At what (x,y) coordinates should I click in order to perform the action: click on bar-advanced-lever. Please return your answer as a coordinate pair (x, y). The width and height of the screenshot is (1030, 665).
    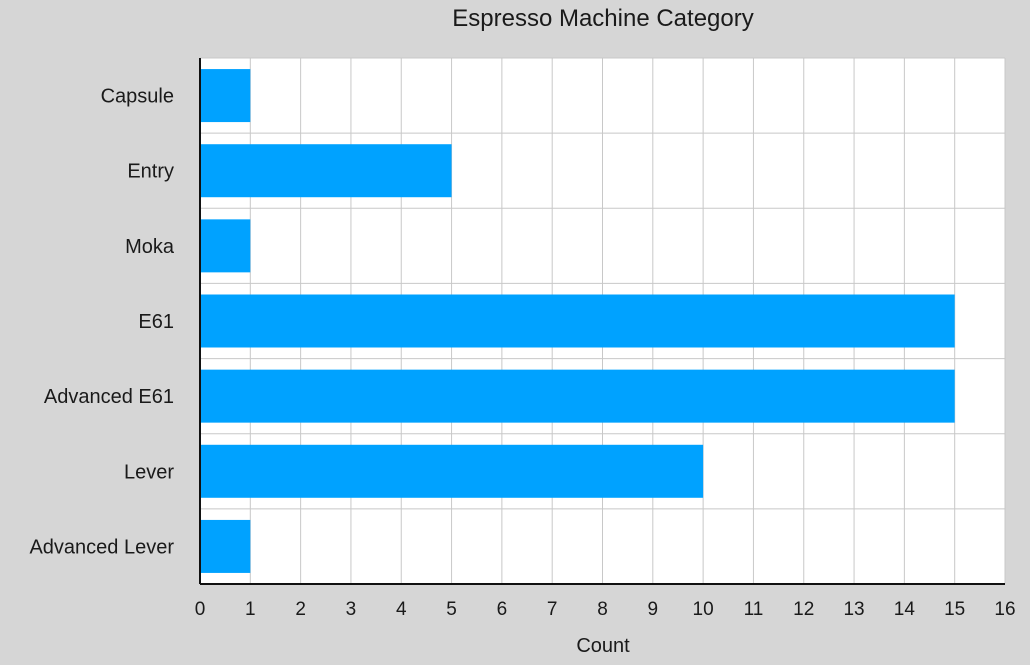
    Looking at the image, I should click on (225, 546).